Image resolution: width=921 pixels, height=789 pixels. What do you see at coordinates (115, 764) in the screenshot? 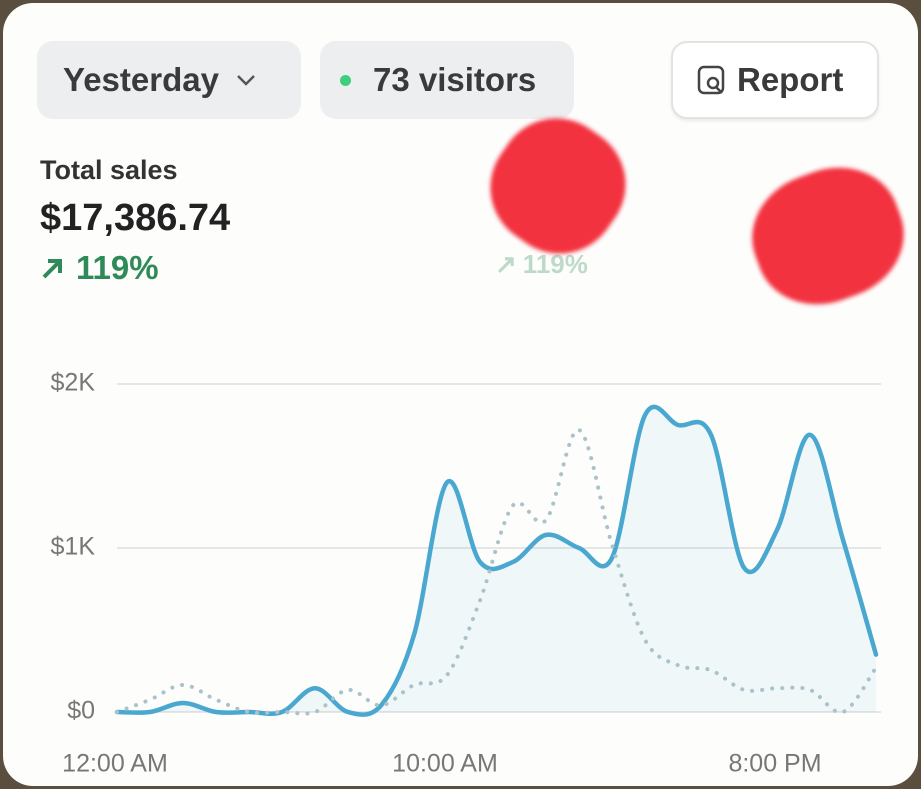
I see `x-tick-label: 12:00 AM` at bounding box center [115, 764].